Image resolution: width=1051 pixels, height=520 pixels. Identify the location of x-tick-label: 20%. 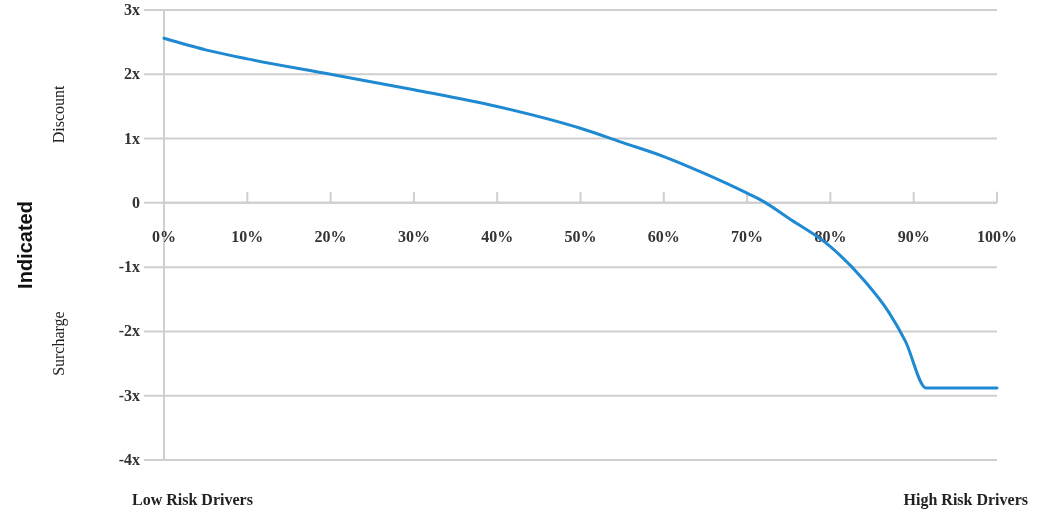
(330, 236).